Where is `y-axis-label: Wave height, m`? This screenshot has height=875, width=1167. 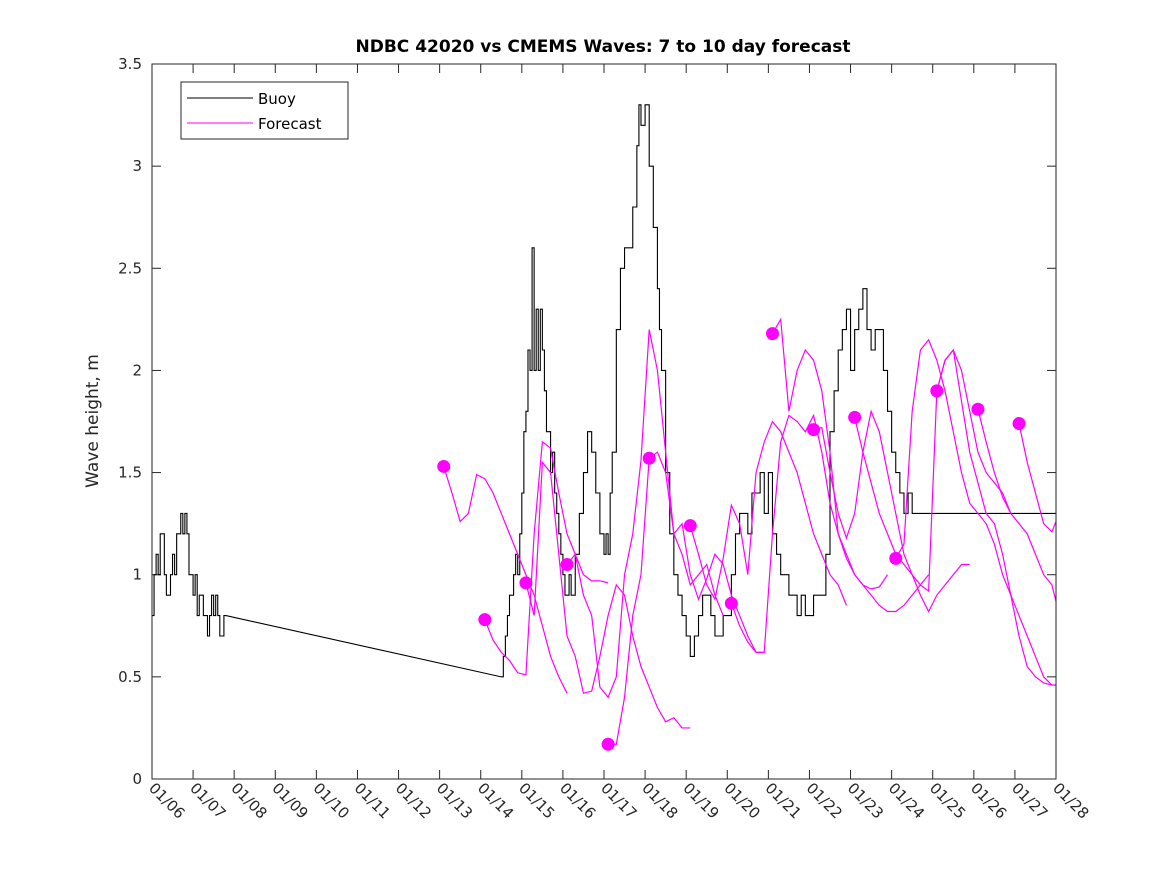 y-axis-label: Wave height, m is located at coordinates (93, 421).